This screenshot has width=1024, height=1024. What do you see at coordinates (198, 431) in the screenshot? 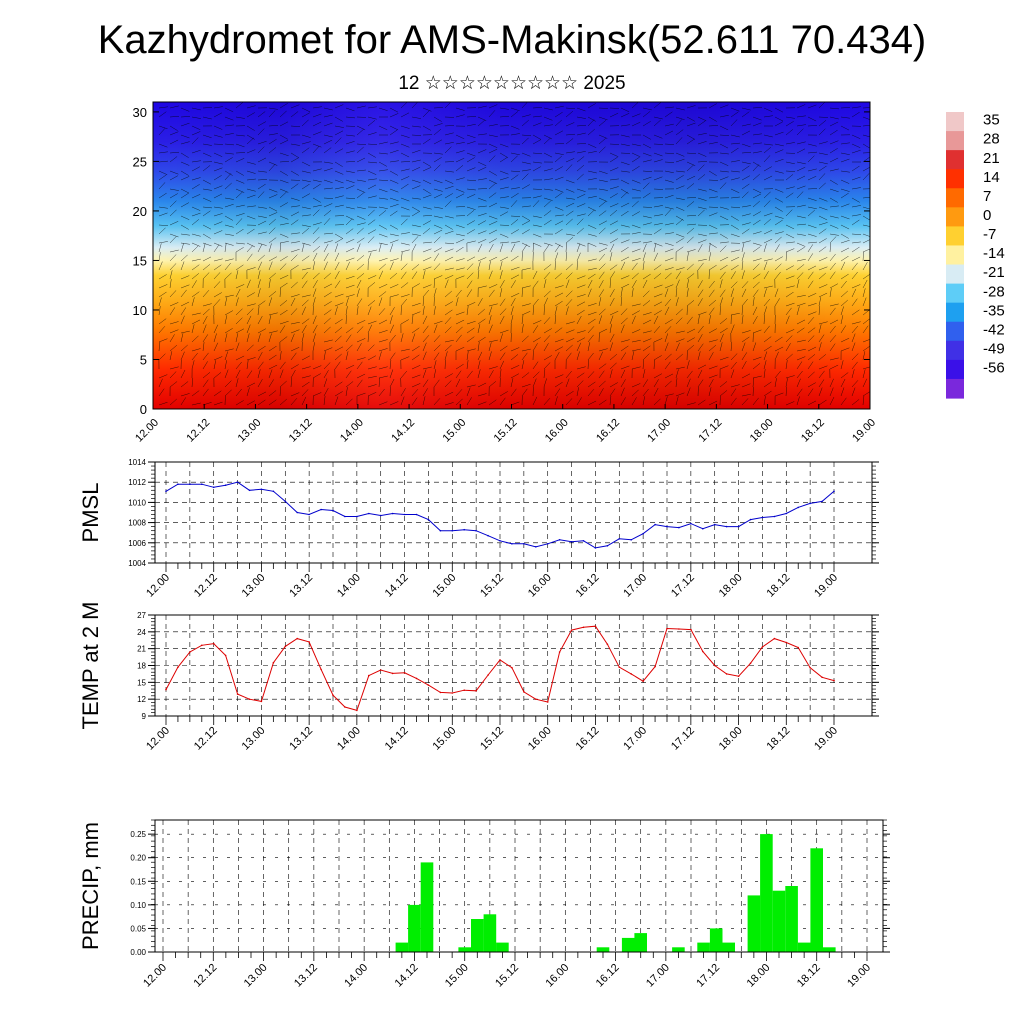
I see `x-tick-label: 12.12` at bounding box center [198, 431].